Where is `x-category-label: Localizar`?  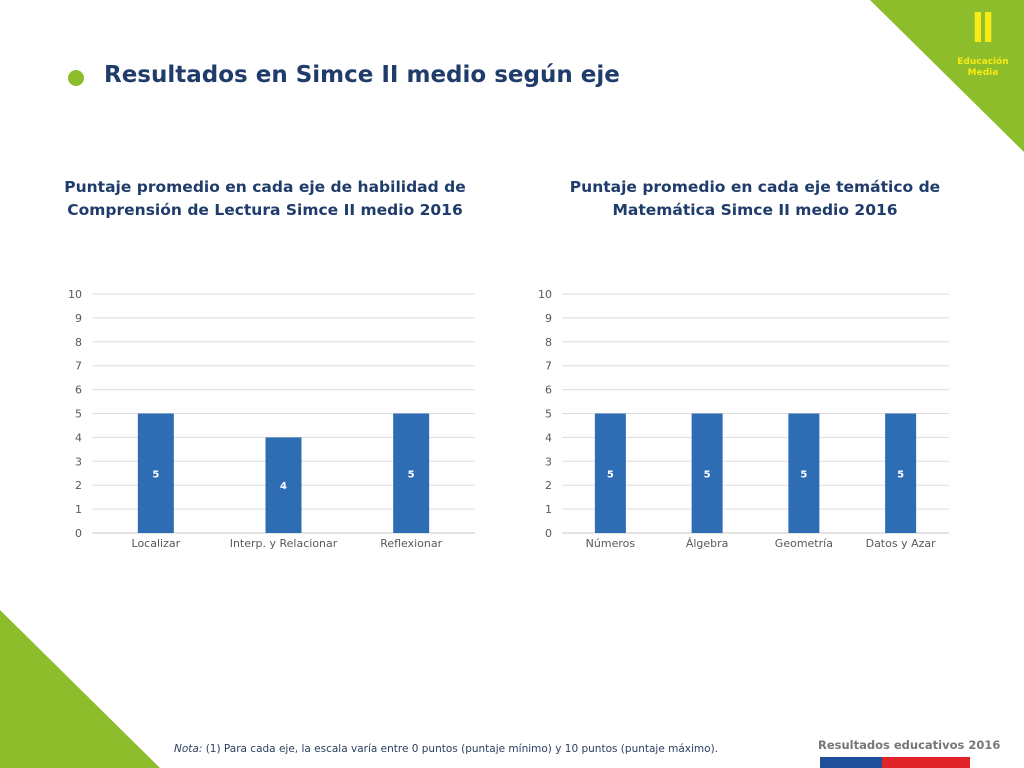 x-category-label: Localizar is located at coordinates (156, 543).